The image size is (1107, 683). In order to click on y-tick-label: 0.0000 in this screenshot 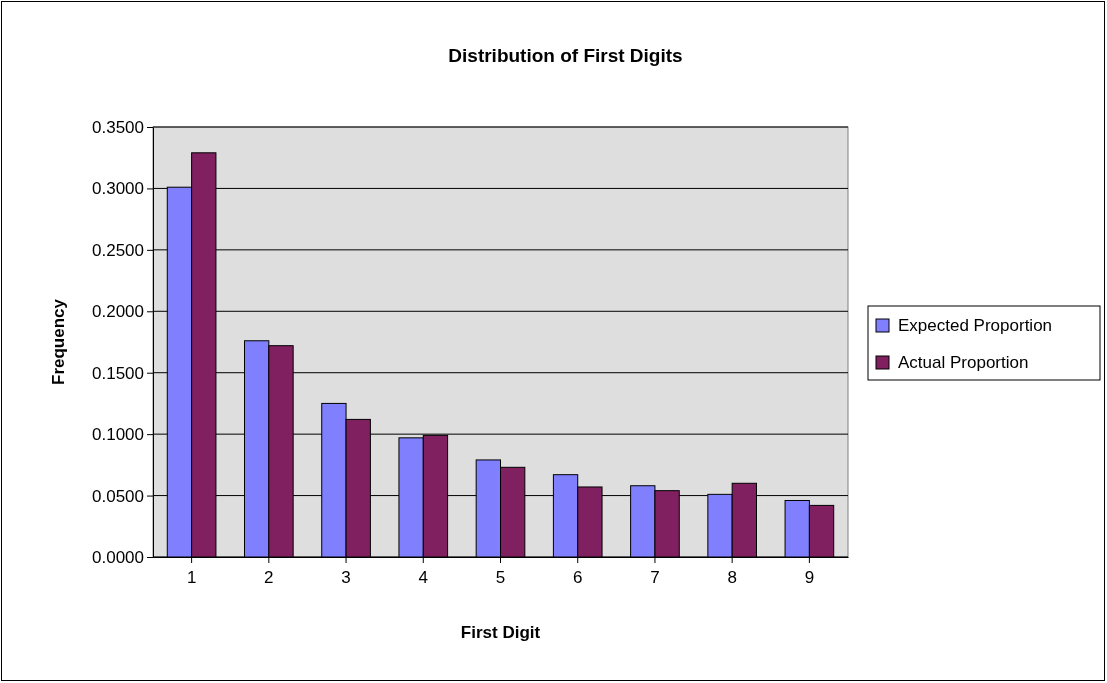, I will do `click(118, 557)`.